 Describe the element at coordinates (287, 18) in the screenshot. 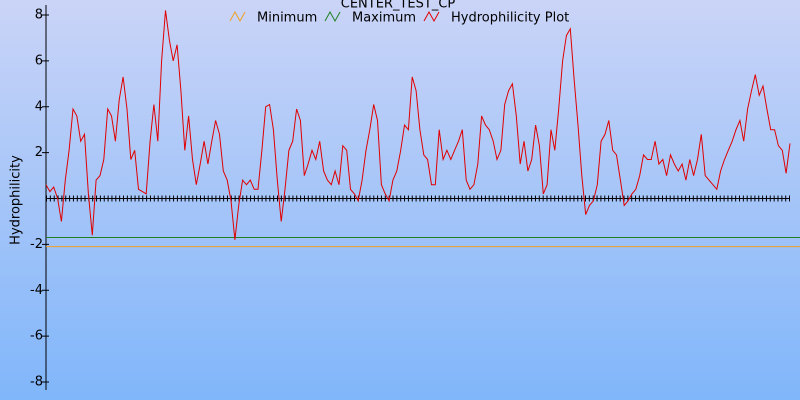

I see `legend-label: Minimum` at that location.